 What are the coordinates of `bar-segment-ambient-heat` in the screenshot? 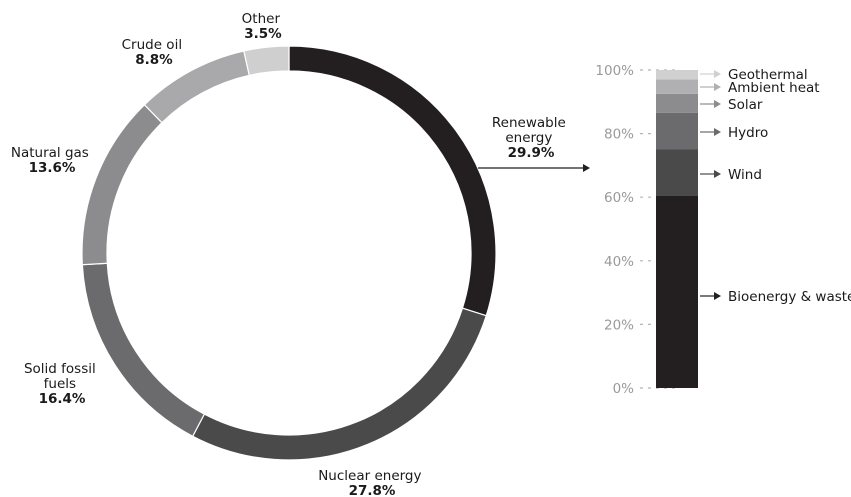 It's located at (677, 86).